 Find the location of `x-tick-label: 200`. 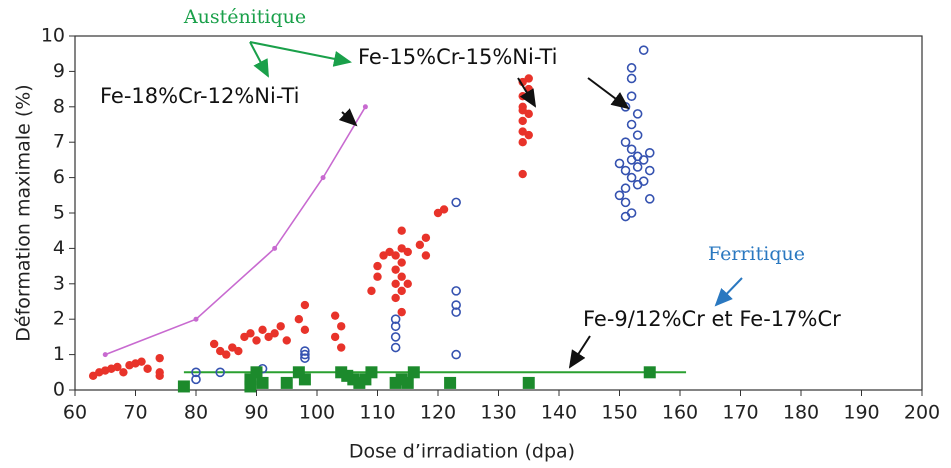

x-tick-label: 200 is located at coordinates (922, 413).